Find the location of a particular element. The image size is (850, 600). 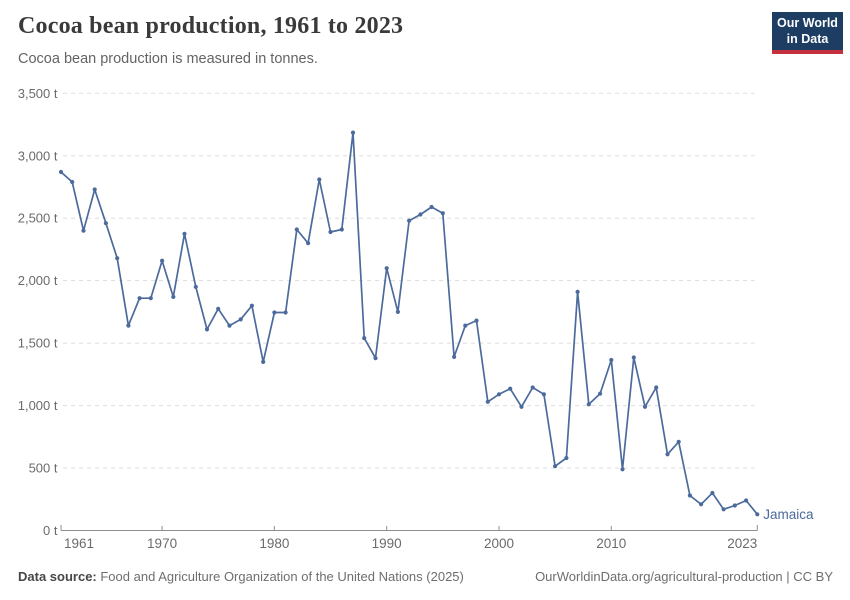

chart-title: Cocoa bean production, 1961 to 2023 is located at coordinates (211, 26).